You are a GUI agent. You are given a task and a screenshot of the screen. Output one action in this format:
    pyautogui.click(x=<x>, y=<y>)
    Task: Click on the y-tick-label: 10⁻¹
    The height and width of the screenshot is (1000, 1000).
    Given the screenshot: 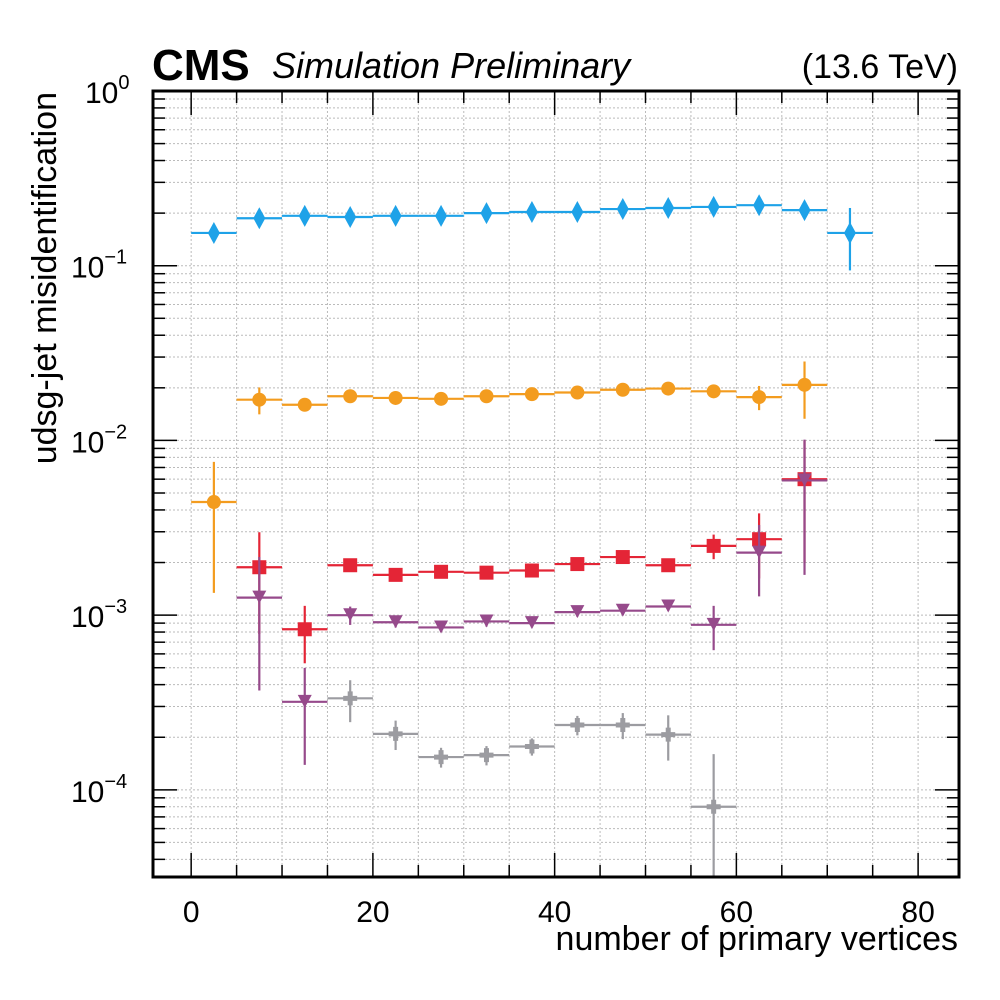 What is the action you would take?
    pyautogui.click(x=99, y=266)
    